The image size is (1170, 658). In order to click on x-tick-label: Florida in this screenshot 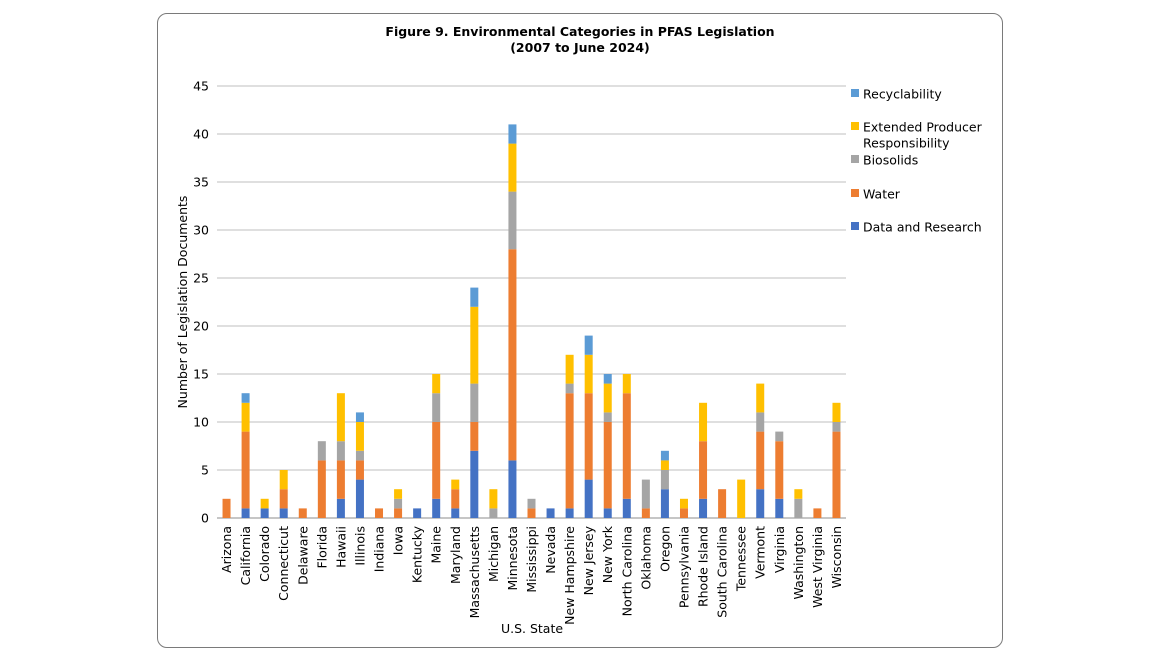, I will do `click(321, 547)`.